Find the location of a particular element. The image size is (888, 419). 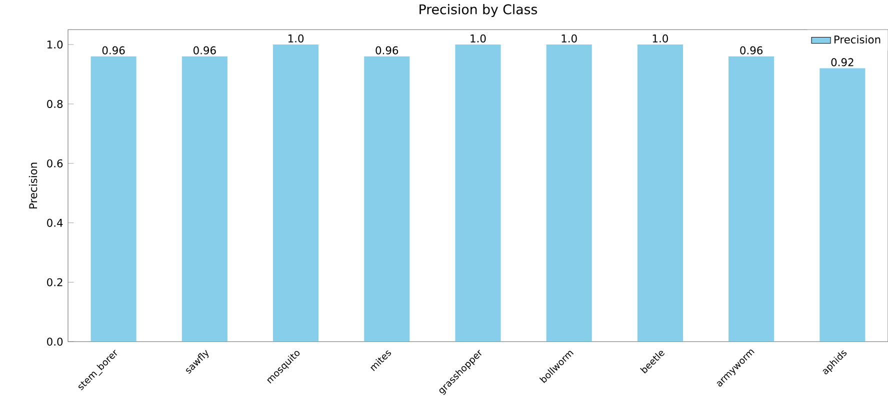

y-axis-title: Precision is located at coordinates (33, 185).